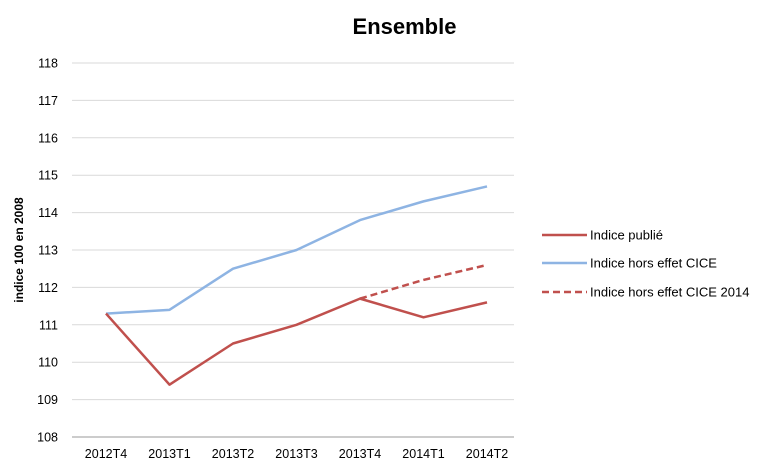 This screenshot has width=779, height=464. I want to click on x-tick-label: 2012T4, so click(106, 454).